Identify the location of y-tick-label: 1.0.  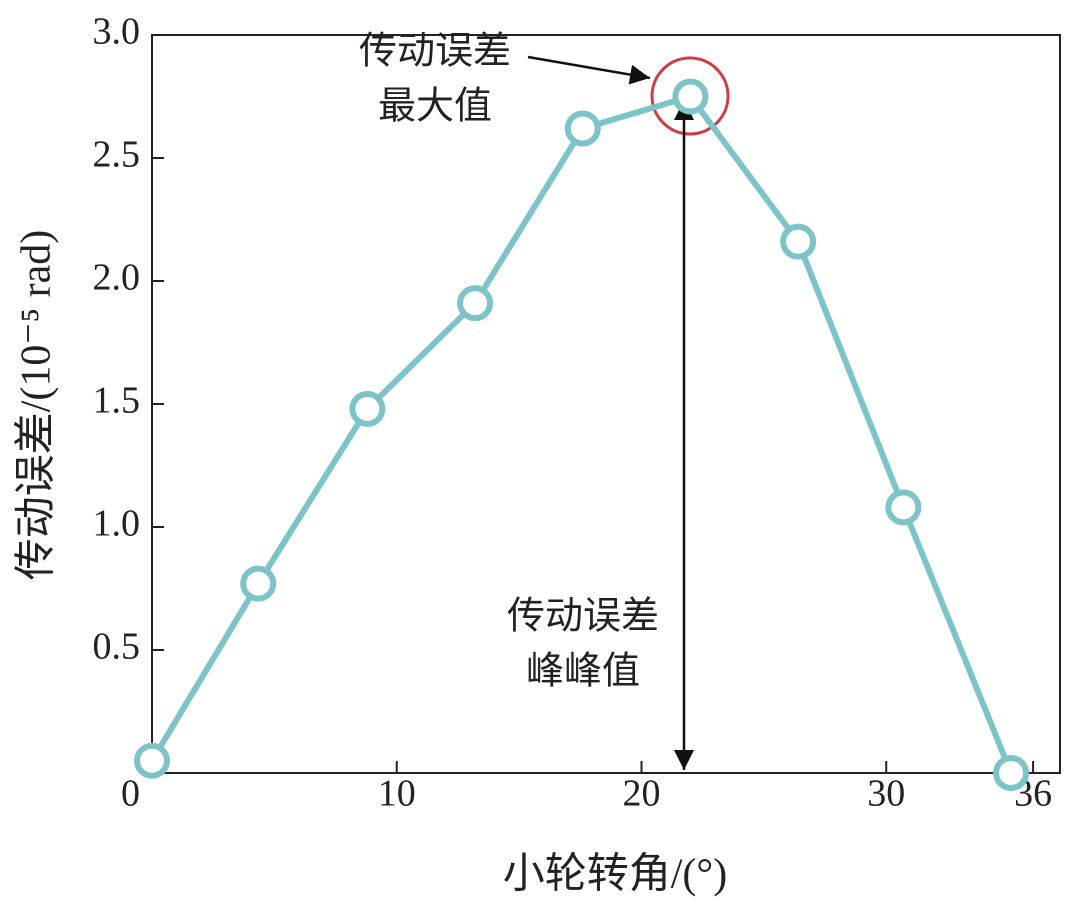
(117, 524).